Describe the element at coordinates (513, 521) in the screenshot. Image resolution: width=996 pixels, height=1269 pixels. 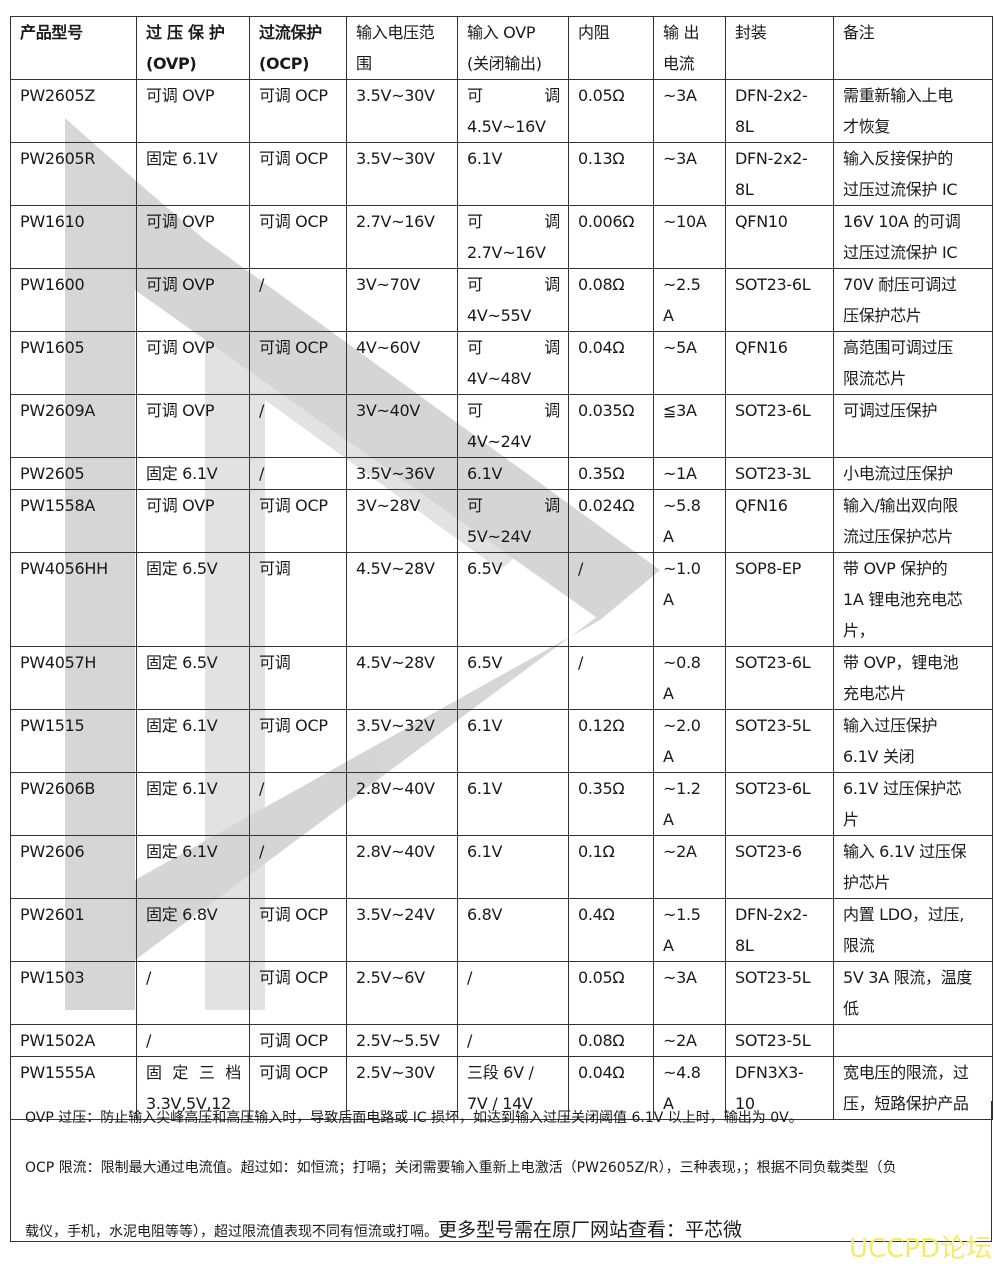
I see `table-cell: 可调 5V~24V` at that location.